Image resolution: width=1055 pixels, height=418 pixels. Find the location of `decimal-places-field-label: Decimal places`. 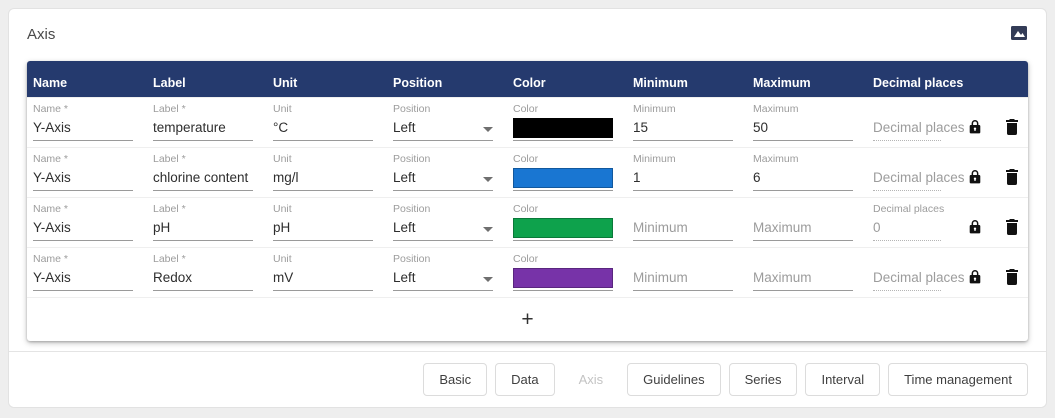

decimal-places-field-label: Decimal places is located at coordinates (909, 209).